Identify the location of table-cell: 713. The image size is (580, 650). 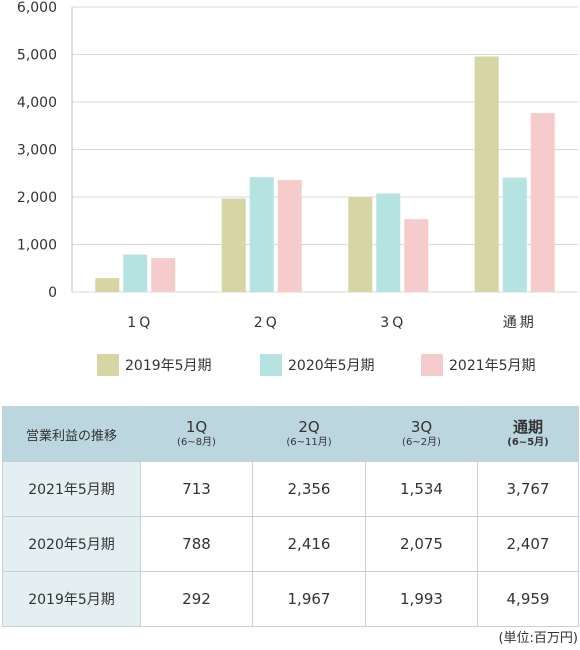
(196, 489).